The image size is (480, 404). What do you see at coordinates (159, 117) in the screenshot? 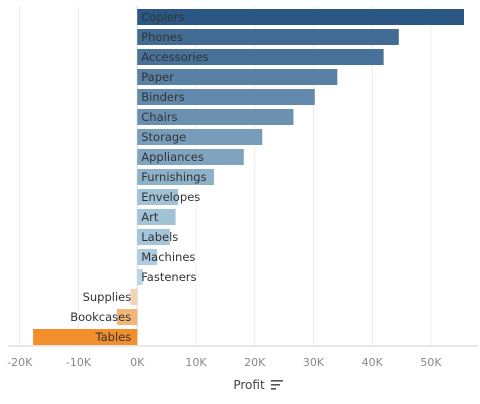
I see `bar-label: Chairs` at bounding box center [159, 117].